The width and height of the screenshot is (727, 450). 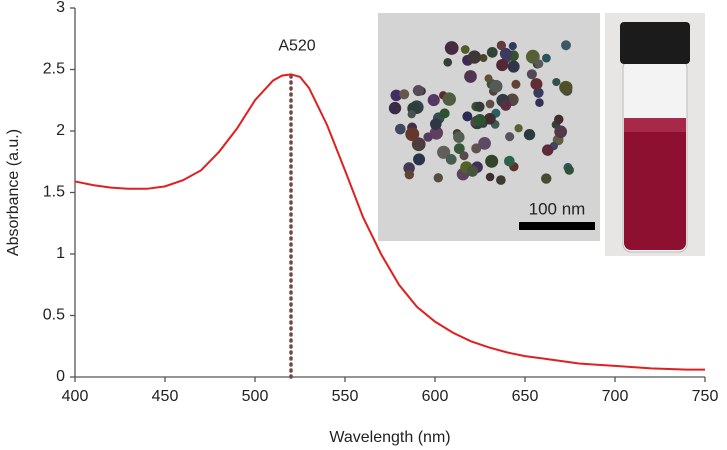 What do you see at coordinates (655, 43) in the screenshot?
I see `vial-cap` at bounding box center [655, 43].